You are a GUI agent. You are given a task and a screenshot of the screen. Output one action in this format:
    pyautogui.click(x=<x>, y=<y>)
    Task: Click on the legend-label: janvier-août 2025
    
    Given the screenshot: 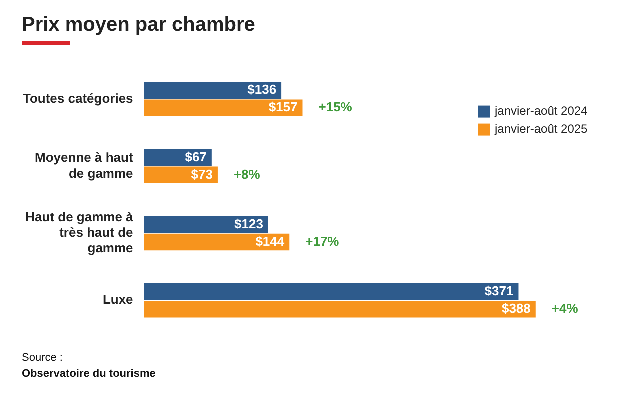 What is the action you would take?
    pyautogui.click(x=541, y=129)
    